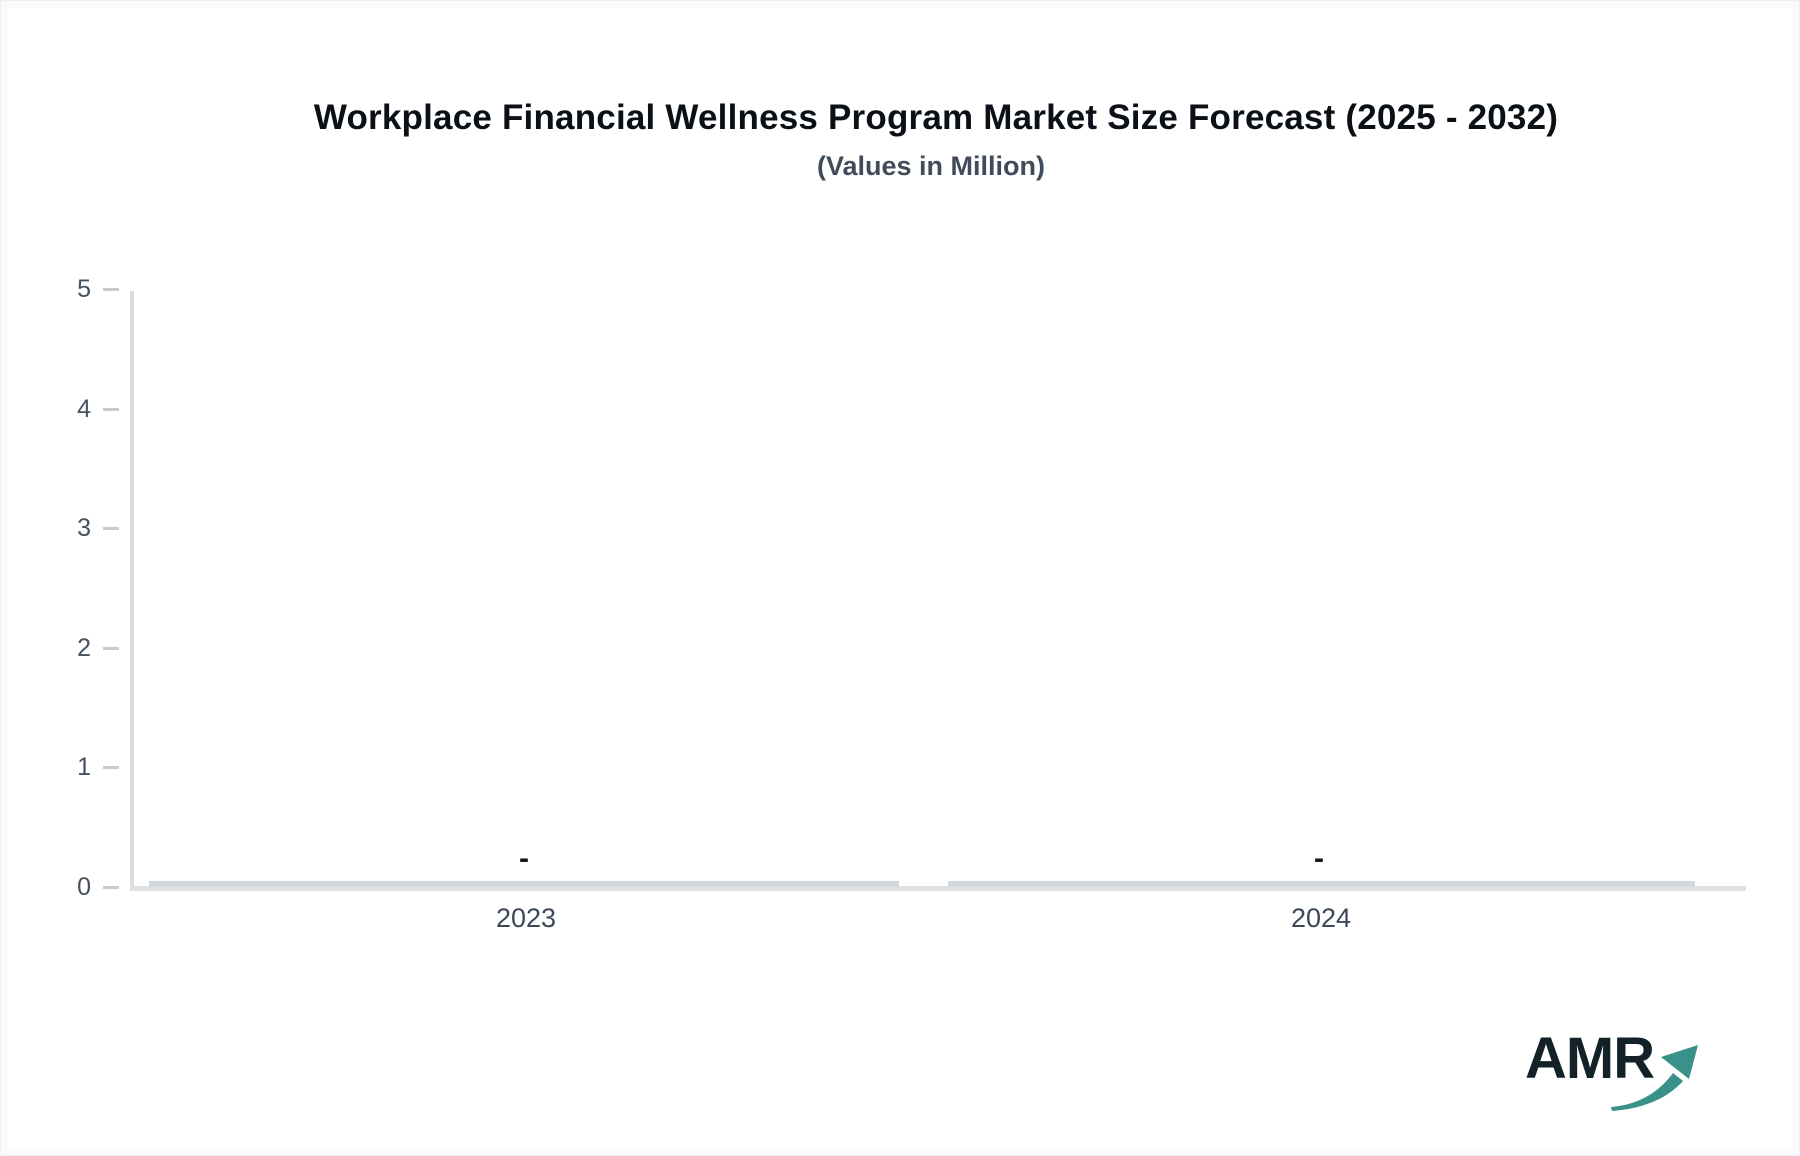  I want to click on y-tick-label-0: 0, so click(84, 887).